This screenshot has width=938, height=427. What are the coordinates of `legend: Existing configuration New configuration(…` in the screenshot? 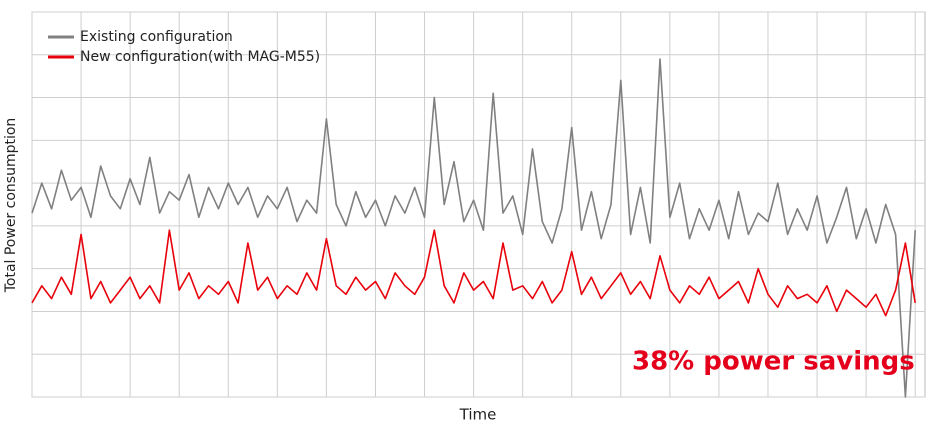 It's located at (184, 47).